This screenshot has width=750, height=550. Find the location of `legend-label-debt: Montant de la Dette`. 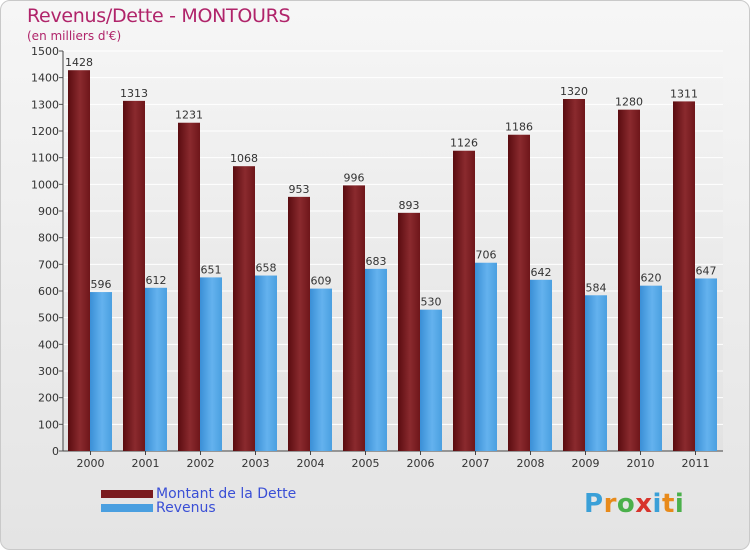

legend-label-debt: Montant de la Dette is located at coordinates (226, 494).